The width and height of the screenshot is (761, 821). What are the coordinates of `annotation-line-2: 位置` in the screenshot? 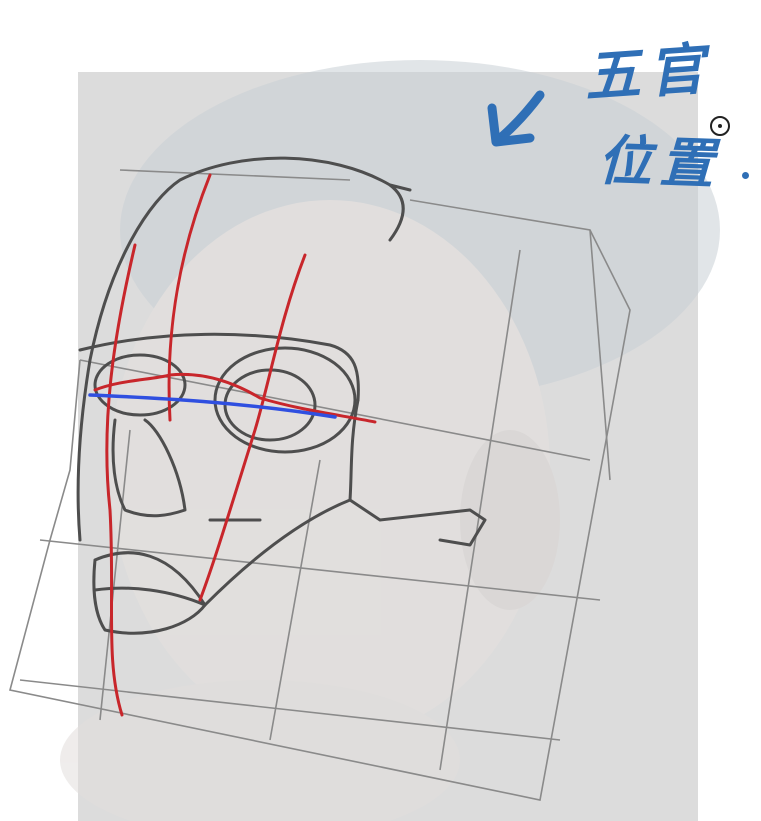 It's located at (659, 162).